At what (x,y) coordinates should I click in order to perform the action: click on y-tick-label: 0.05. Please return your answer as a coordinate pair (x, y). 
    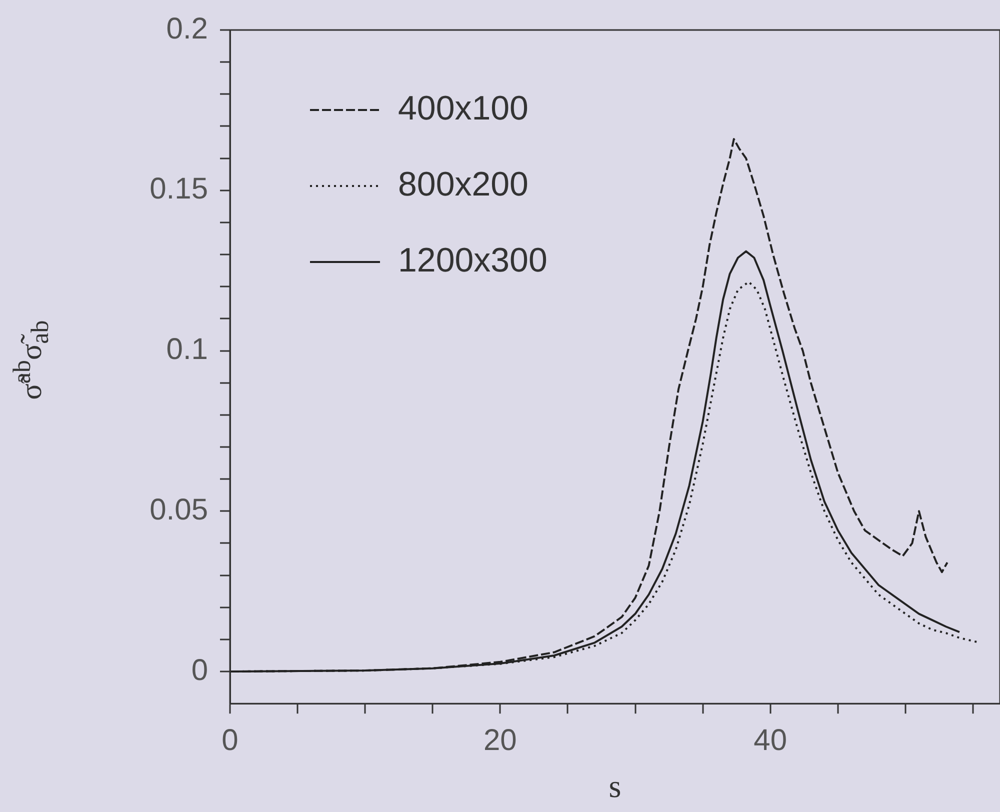
    Looking at the image, I should click on (179, 509).